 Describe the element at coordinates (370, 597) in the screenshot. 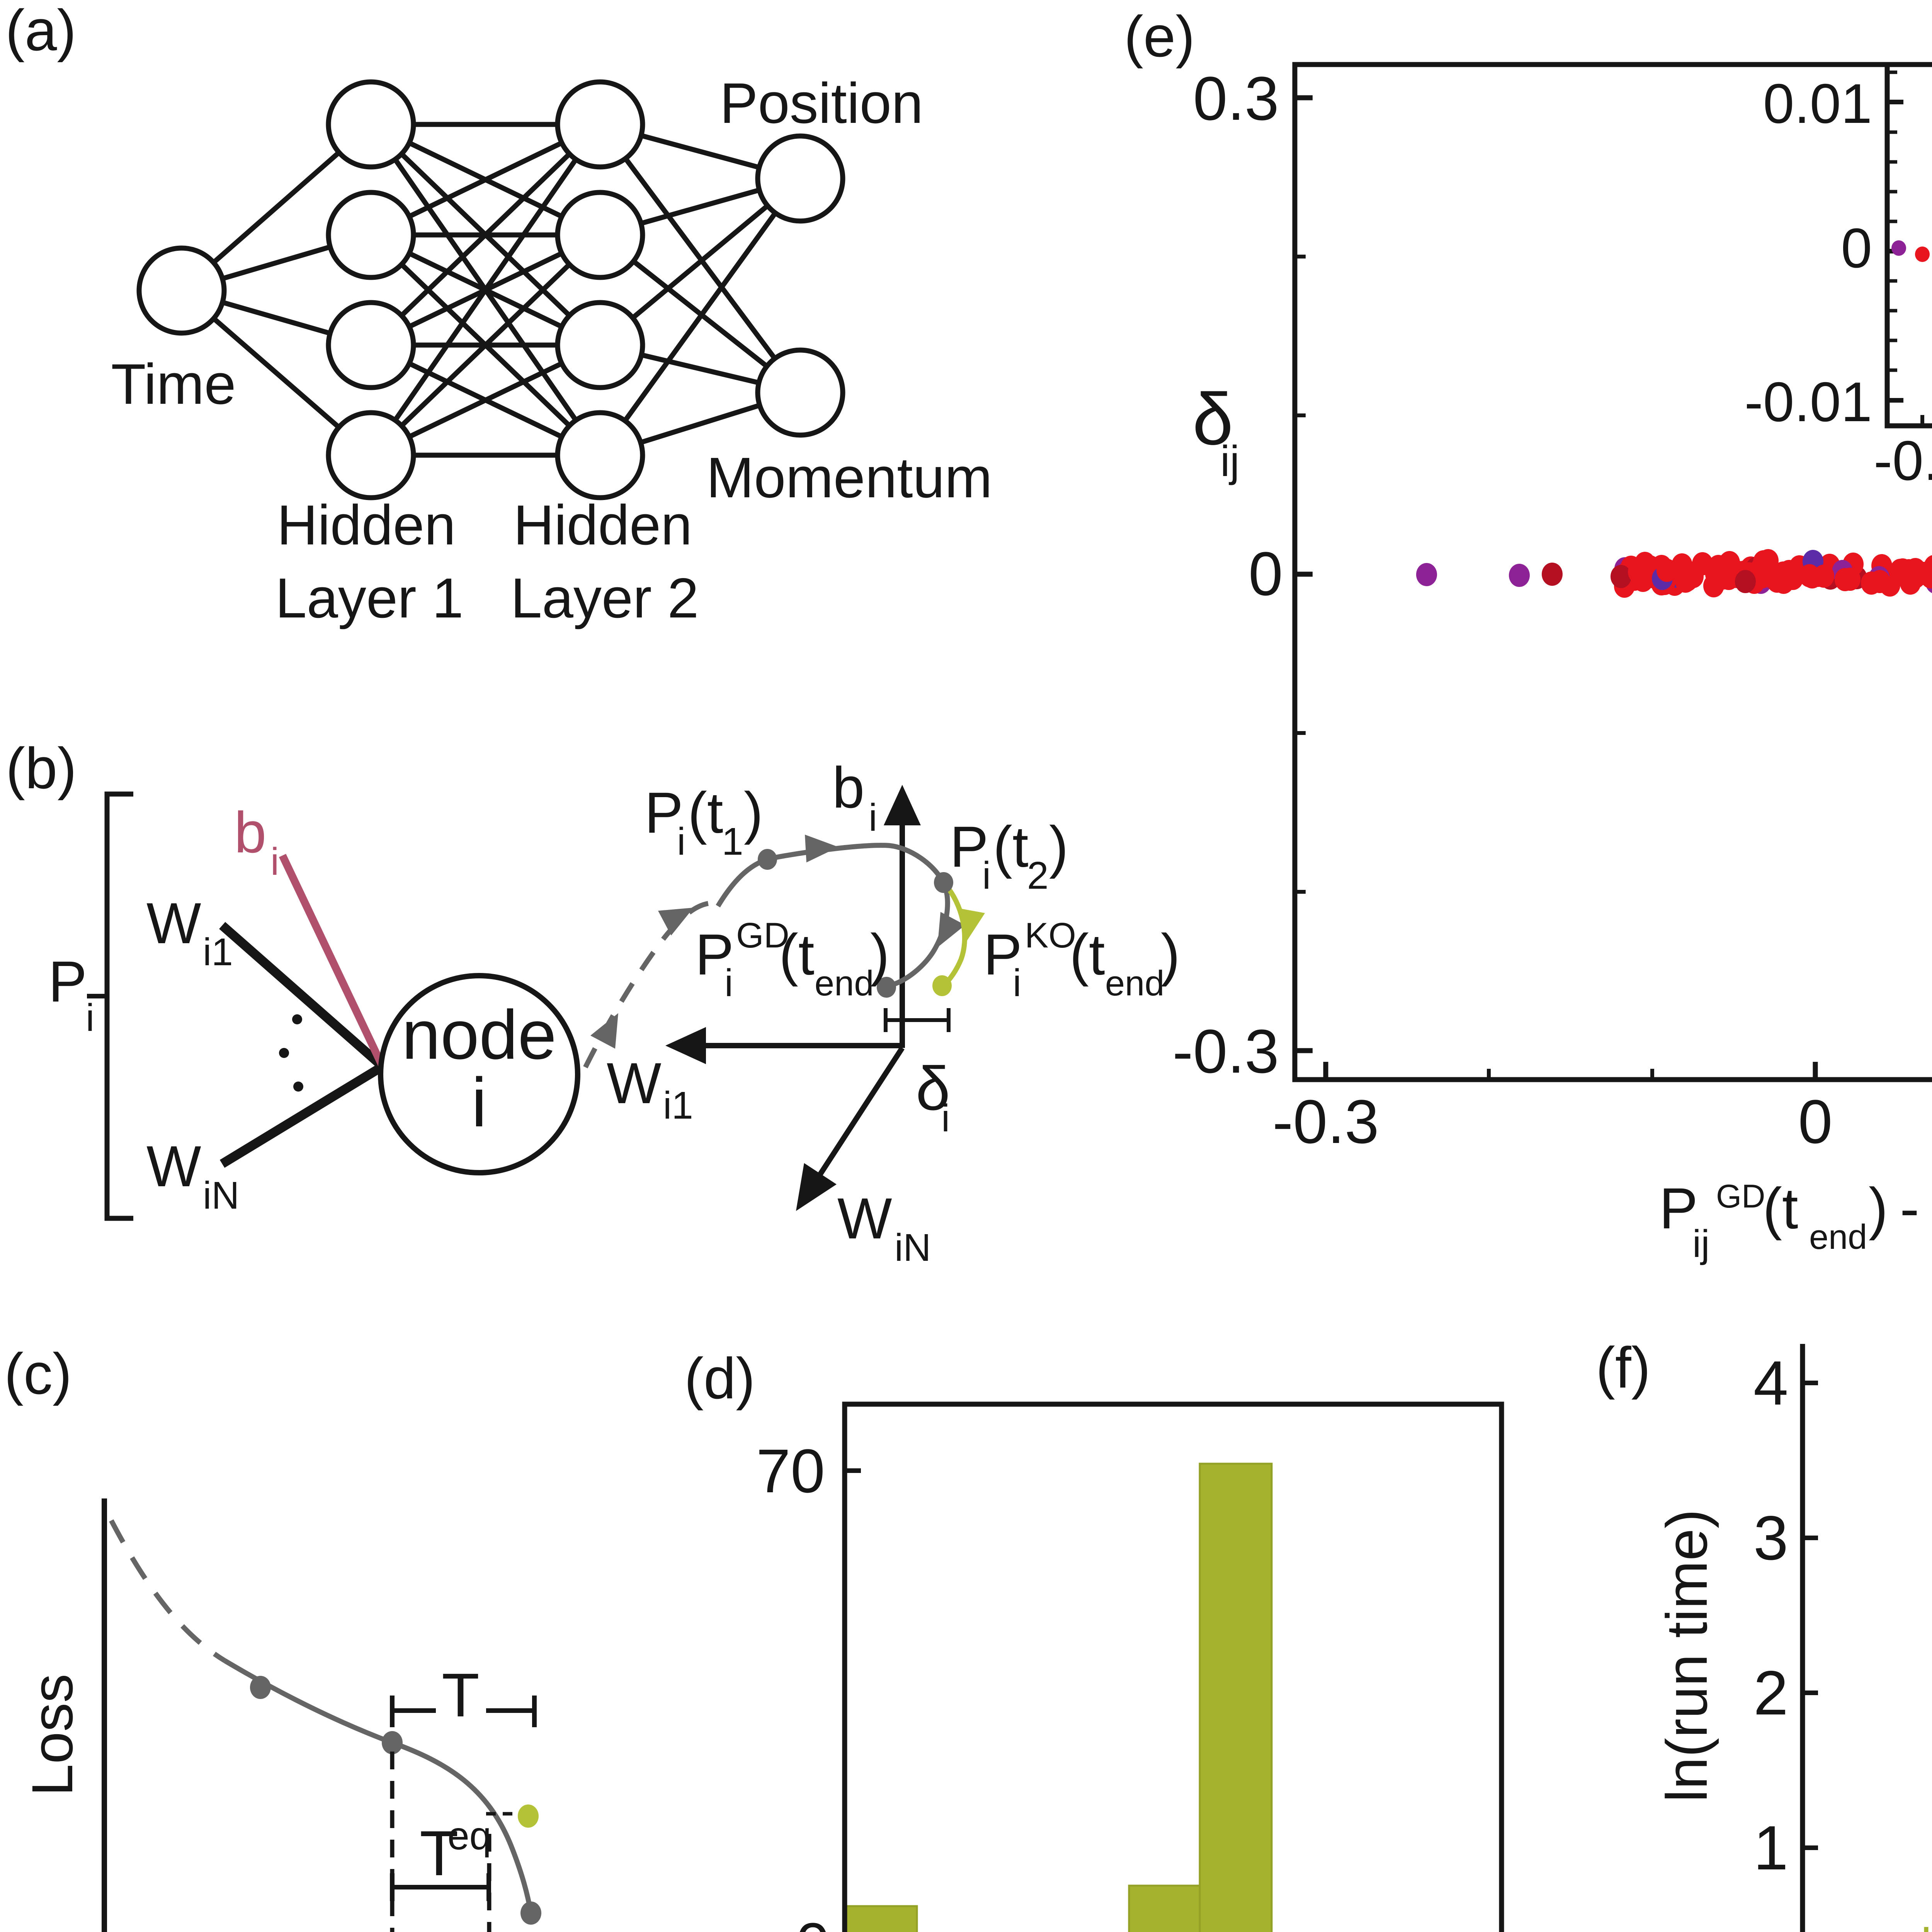

I see `svg-text: Layer 1` at that location.